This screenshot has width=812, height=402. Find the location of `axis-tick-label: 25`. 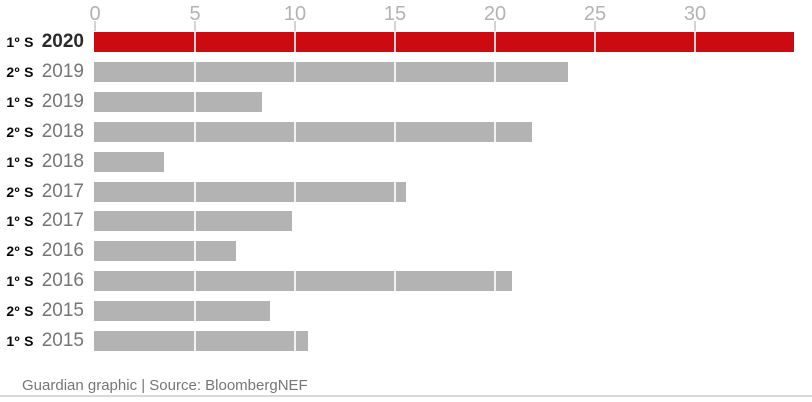

axis-tick-label: 25 is located at coordinates (595, 14).